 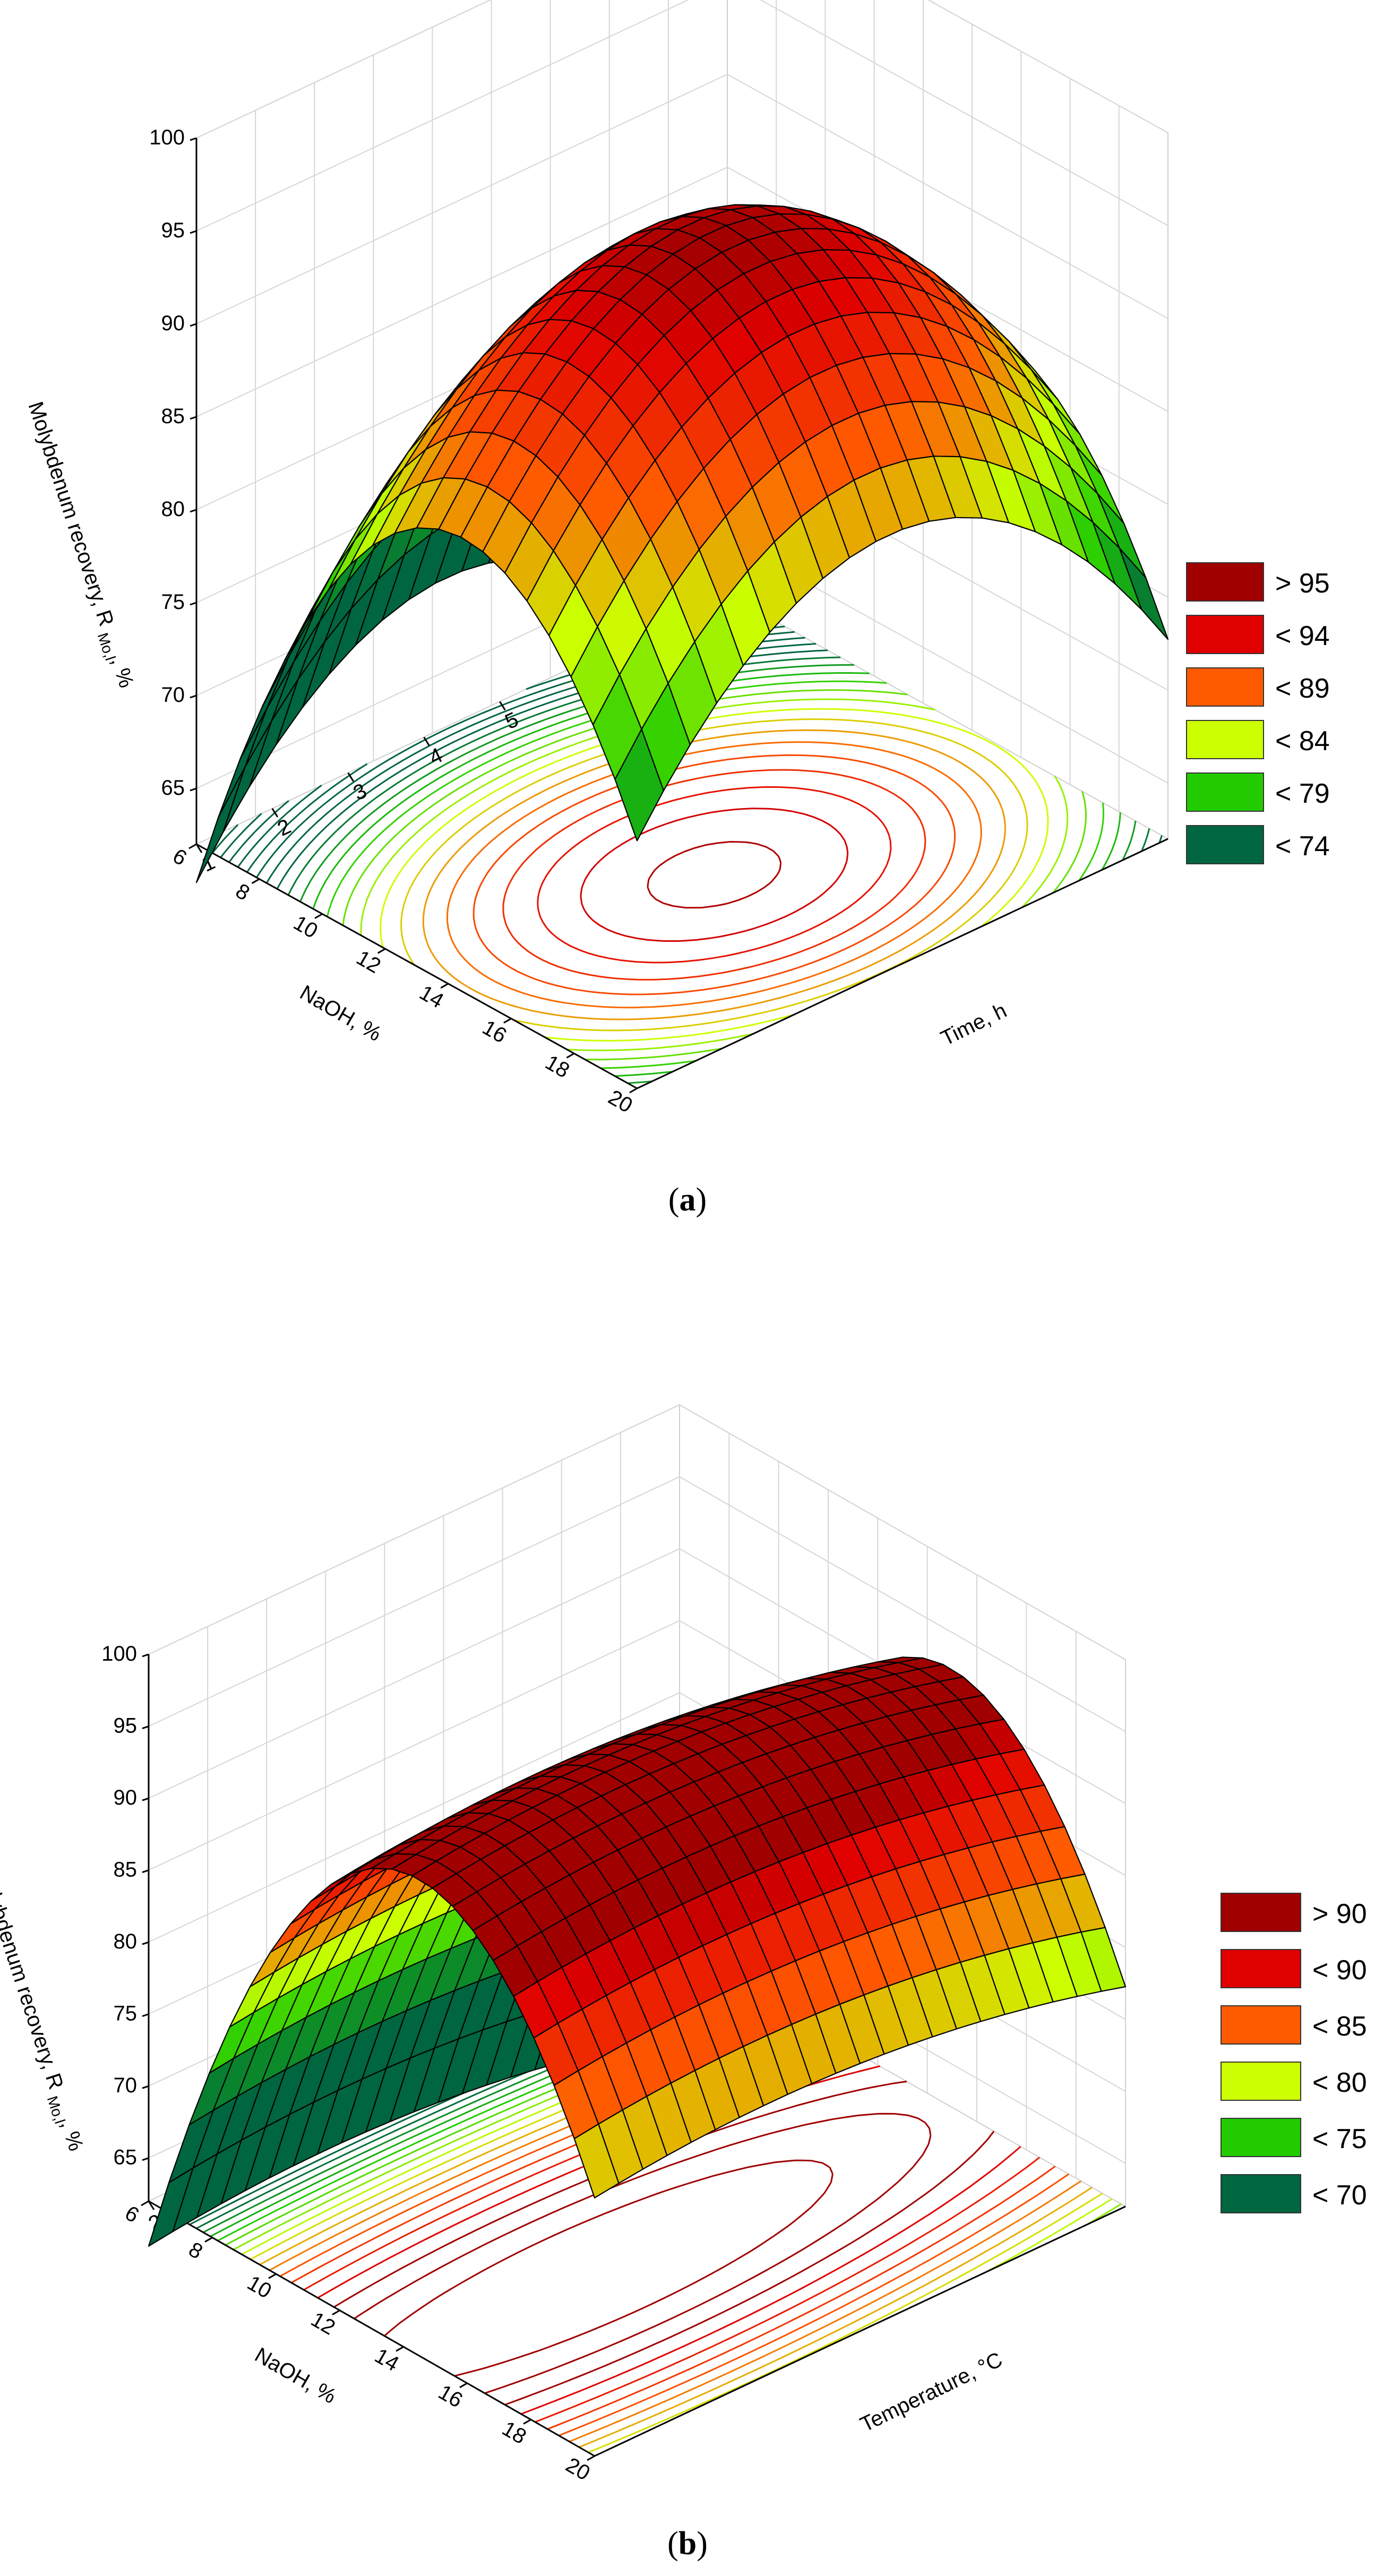 I want to click on z-axis-label-subscript: Mo,l, so click(x=106, y=647).